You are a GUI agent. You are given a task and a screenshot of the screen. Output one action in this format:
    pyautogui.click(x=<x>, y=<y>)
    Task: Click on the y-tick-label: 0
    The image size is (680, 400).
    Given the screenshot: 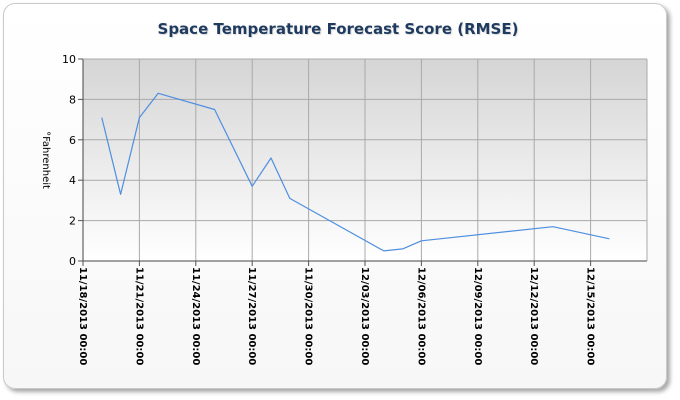 What is the action you would take?
    pyautogui.click(x=72, y=261)
    